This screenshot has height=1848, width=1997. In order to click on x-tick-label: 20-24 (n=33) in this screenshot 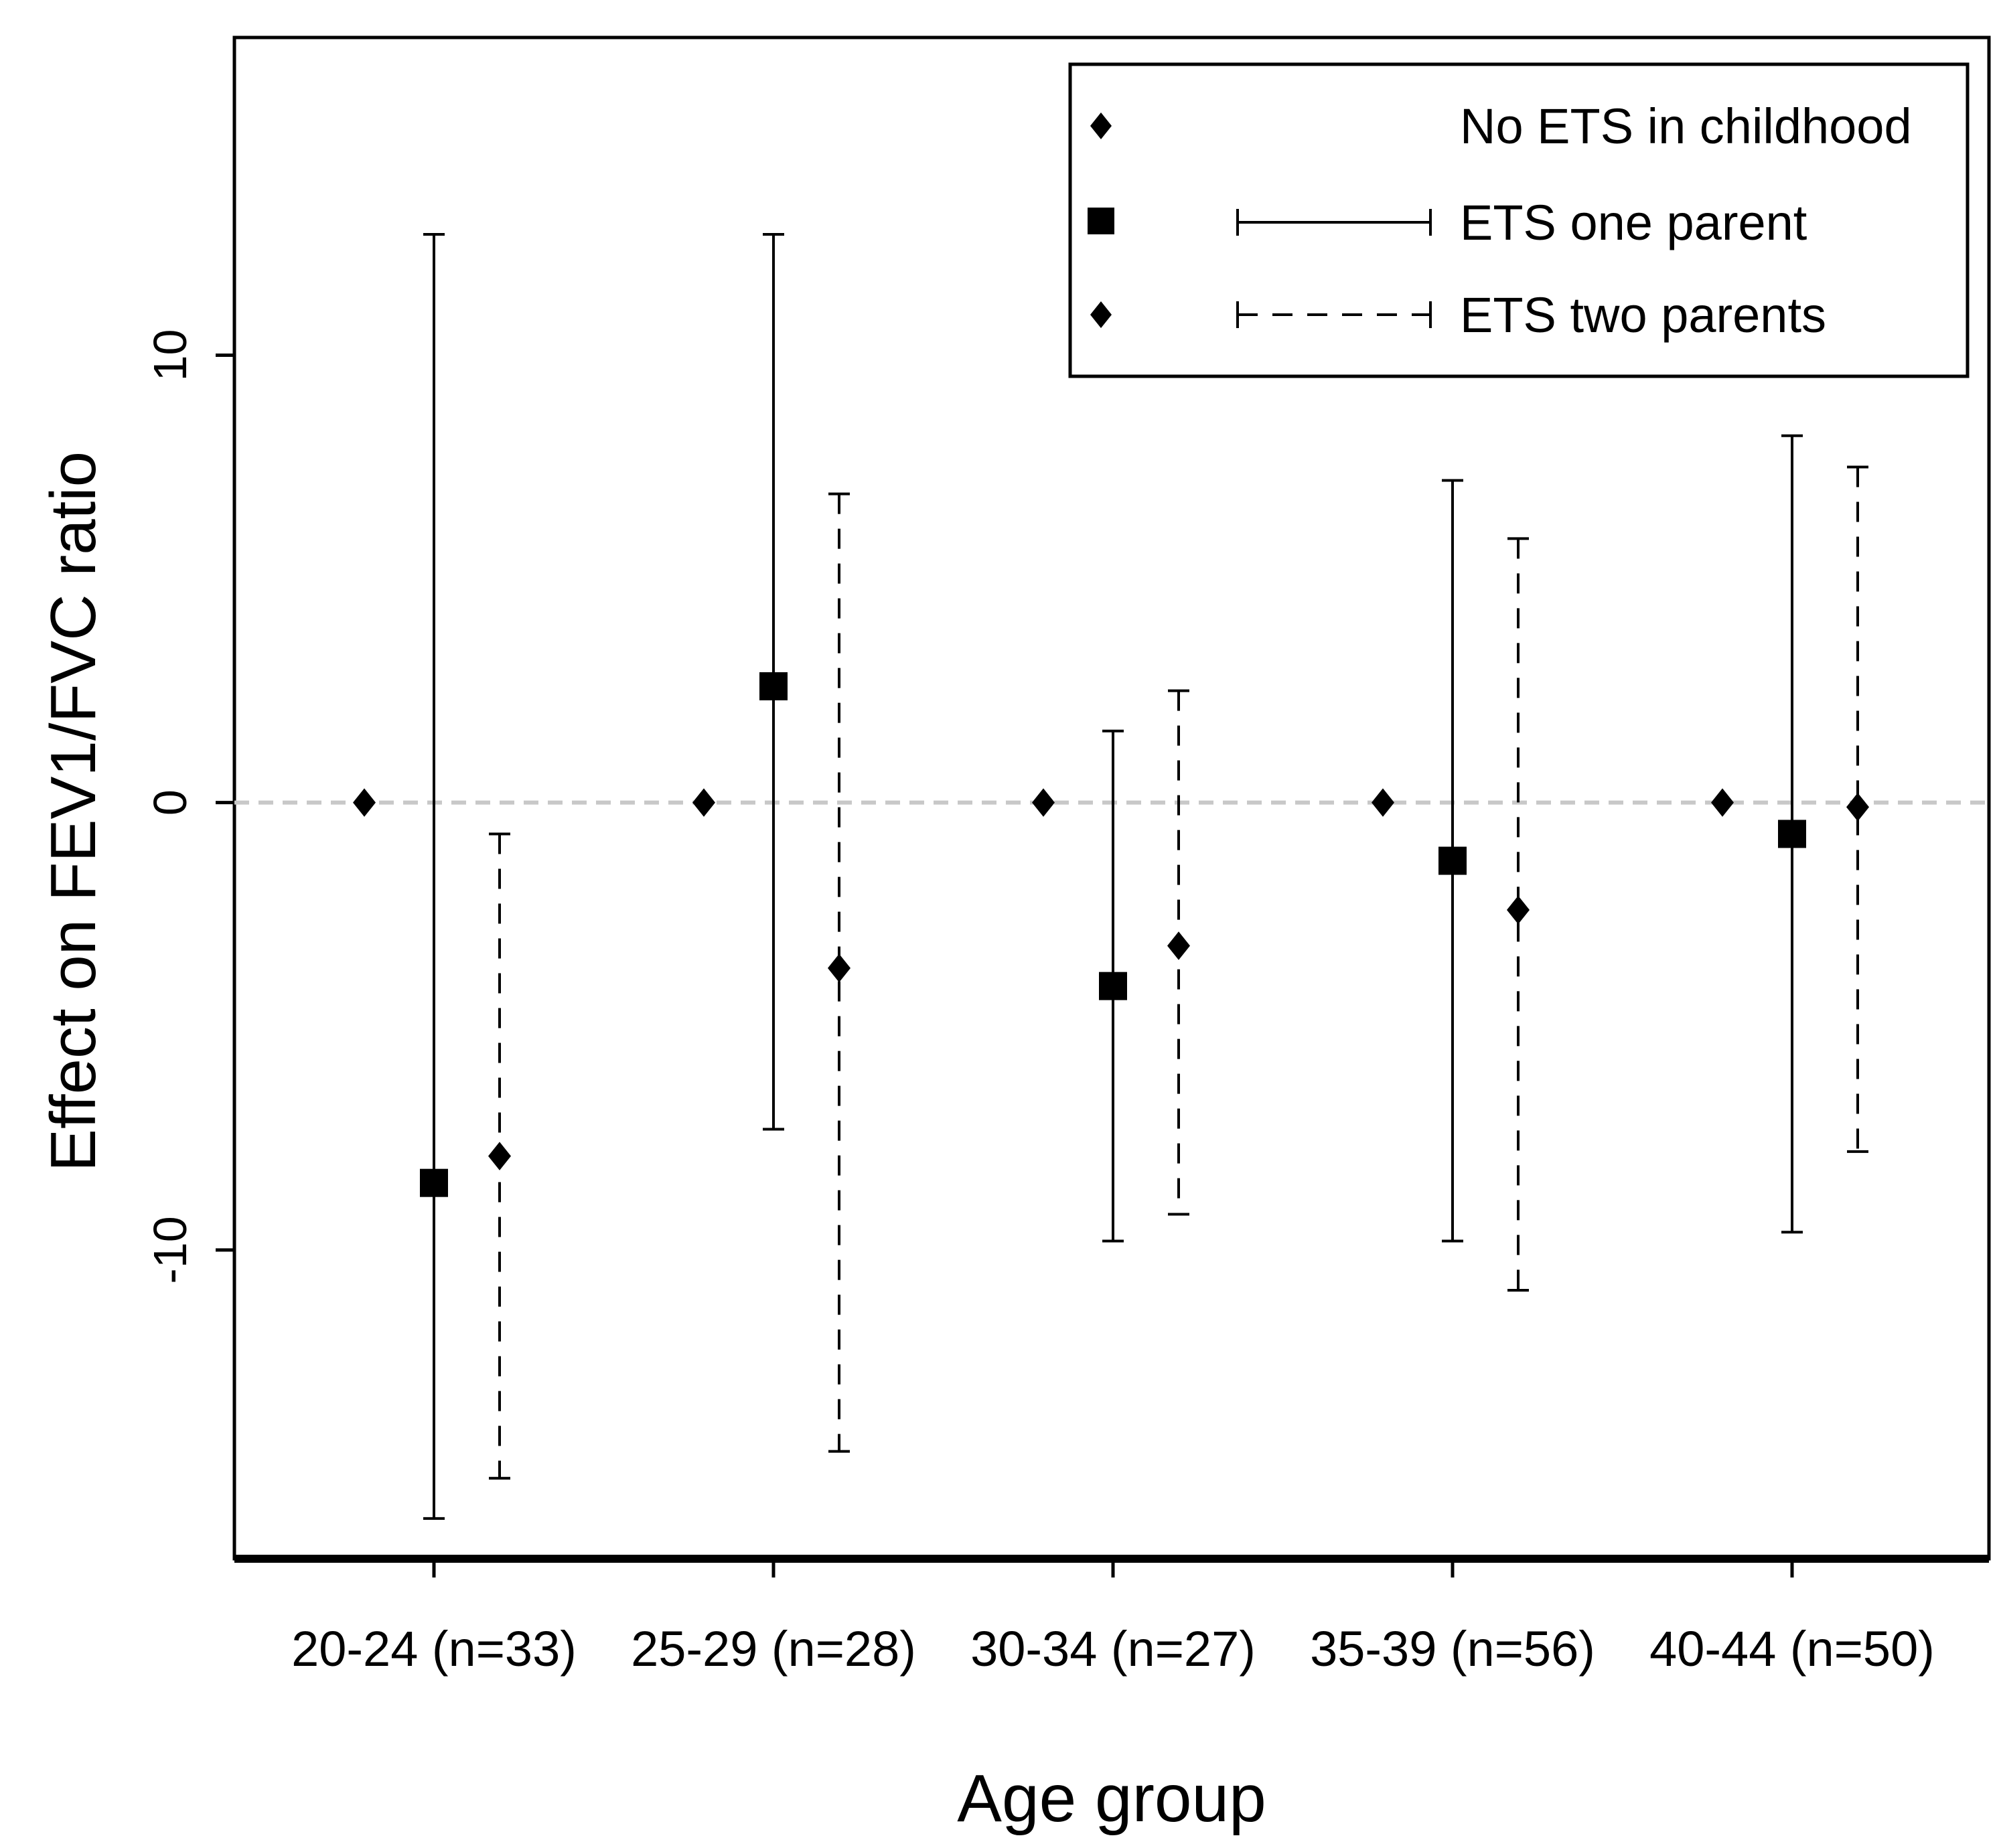, I will do `click(434, 1649)`.